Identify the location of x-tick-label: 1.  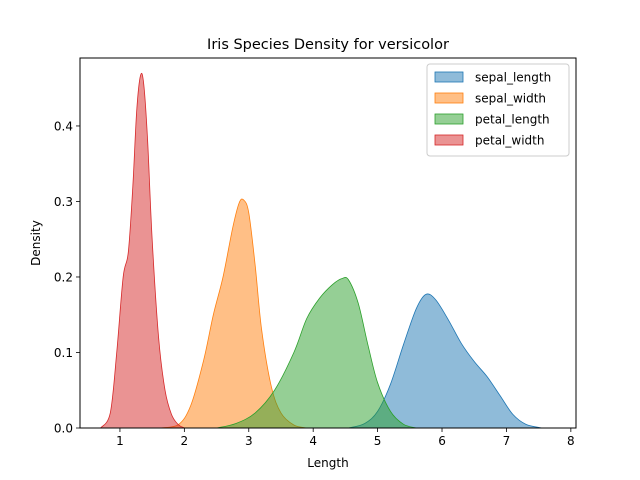
(120, 441).